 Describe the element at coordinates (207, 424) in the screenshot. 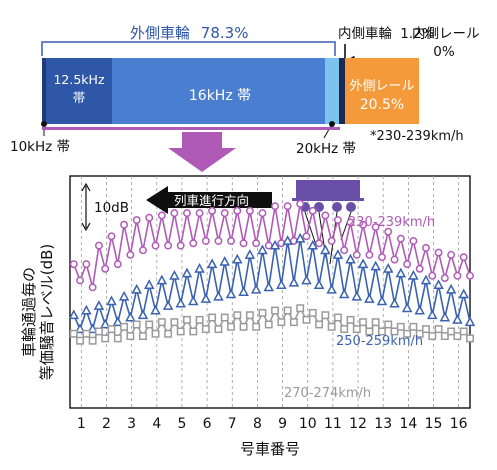

I see `x-tick-label: 6` at that location.